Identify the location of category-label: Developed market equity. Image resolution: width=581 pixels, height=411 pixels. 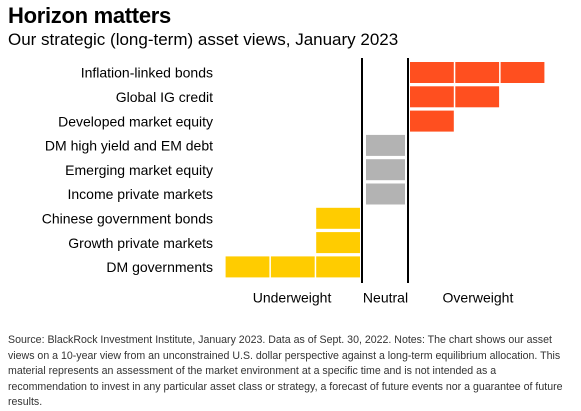
(135, 121).